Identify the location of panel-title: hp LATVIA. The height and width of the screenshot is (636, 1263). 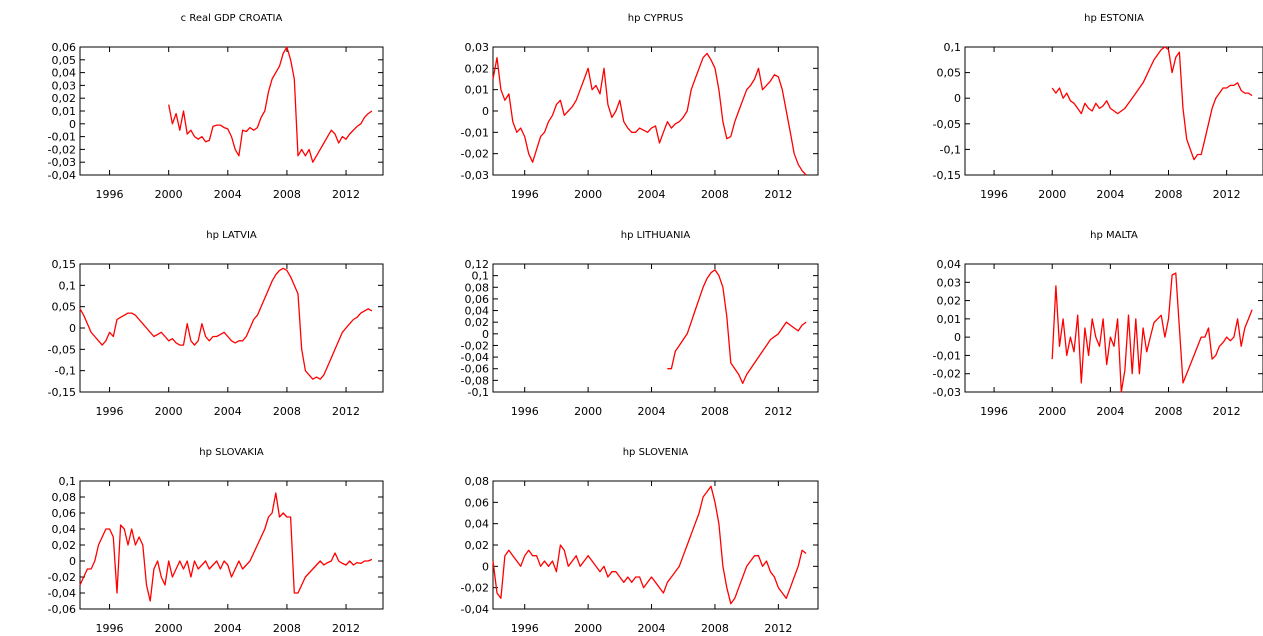
(231, 235).